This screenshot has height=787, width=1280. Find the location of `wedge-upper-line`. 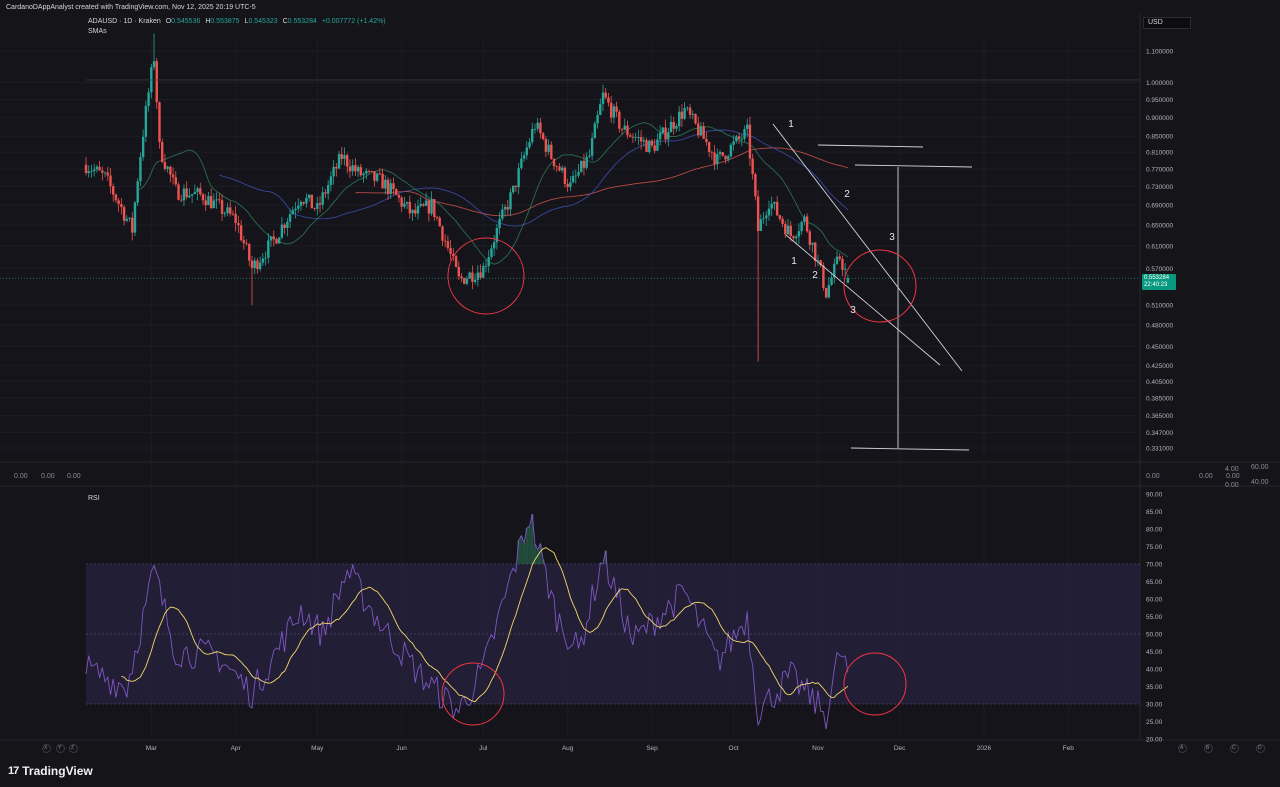

wedge-upper-line is located at coordinates (867, 247).